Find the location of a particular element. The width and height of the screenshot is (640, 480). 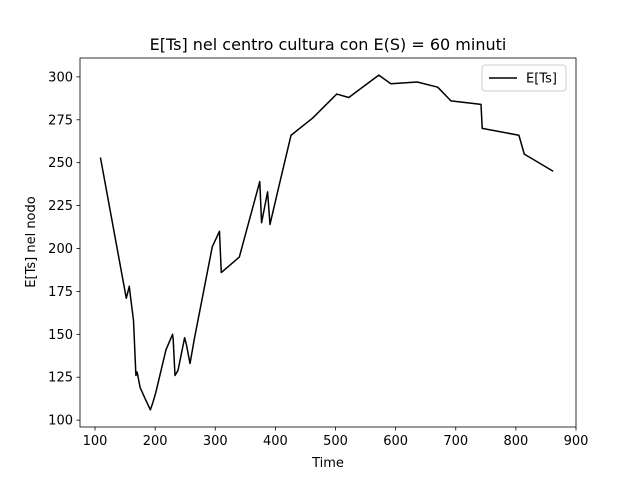

x-axis: 100 200 300 400 500 600 700 800 900 is located at coordinates (336, 438).